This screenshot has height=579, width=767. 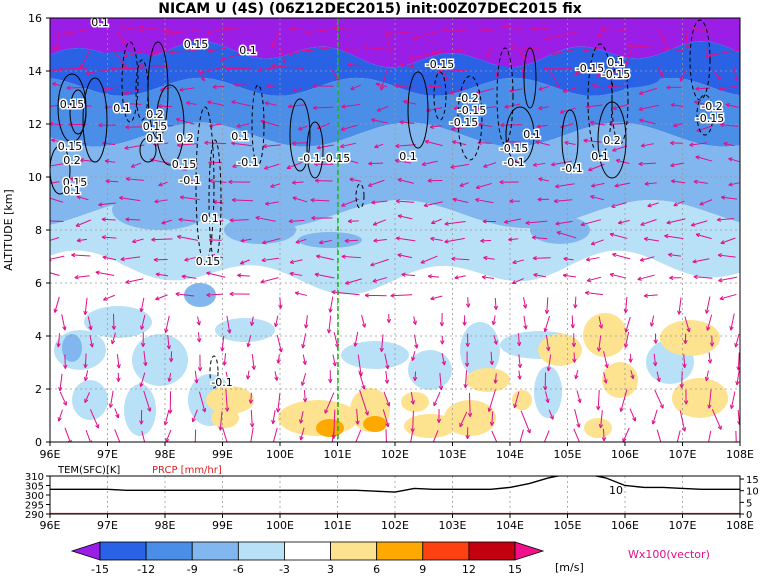 What do you see at coordinates (35, 71) in the screenshot?
I see `y-tick-label: 14` at bounding box center [35, 71].